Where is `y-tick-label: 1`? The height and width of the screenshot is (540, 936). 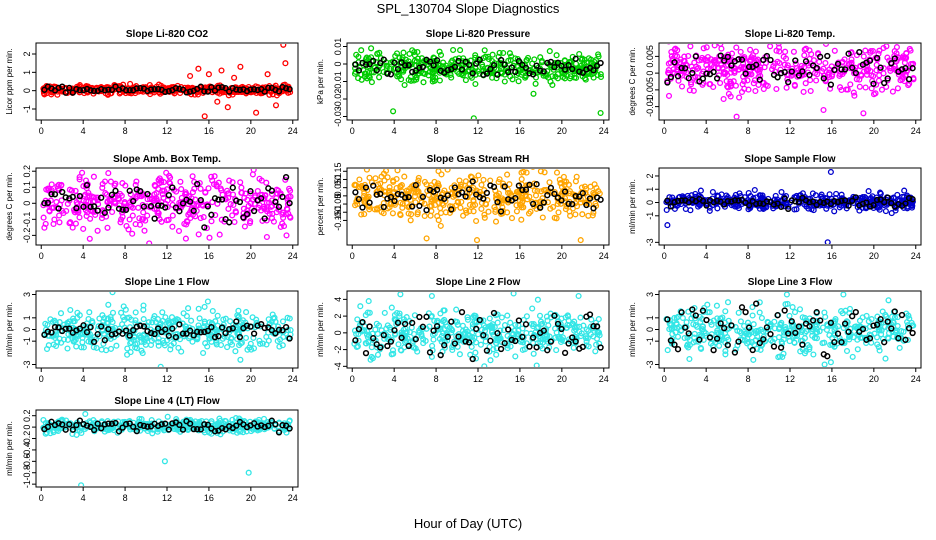
y-tick-label: 1 is located at coordinates (27, 317).